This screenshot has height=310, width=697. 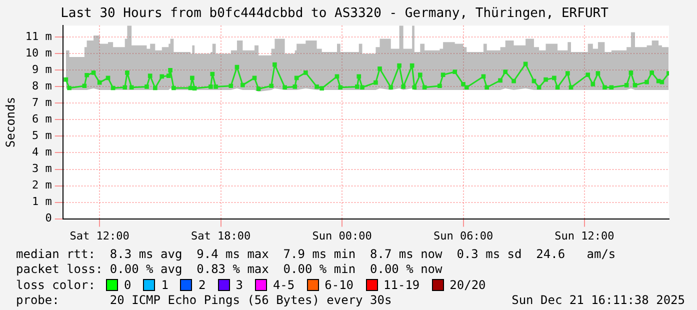 What do you see at coordinates (42, 201) in the screenshot?
I see `y-tick-label: 1 m` at bounding box center [42, 201].